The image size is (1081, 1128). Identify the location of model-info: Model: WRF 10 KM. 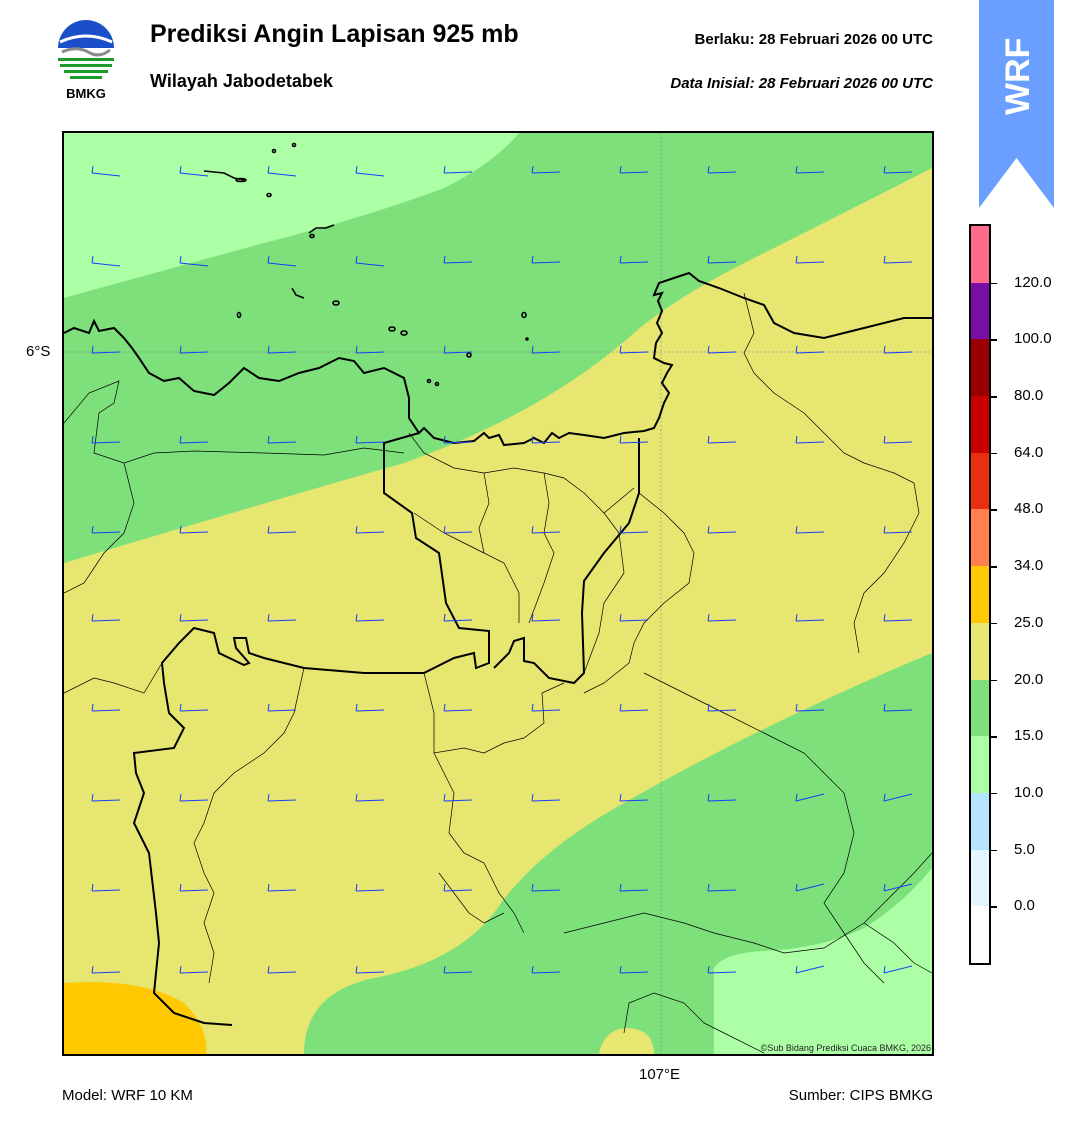
(127, 1095).